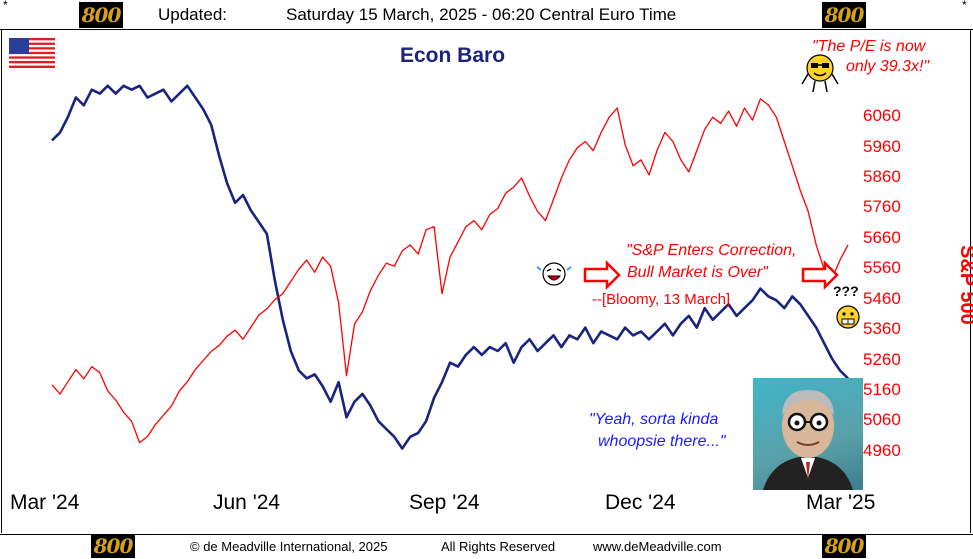  Describe the element at coordinates (841, 502) in the screenshot. I see `x-tick-label: Mar '25` at that location.